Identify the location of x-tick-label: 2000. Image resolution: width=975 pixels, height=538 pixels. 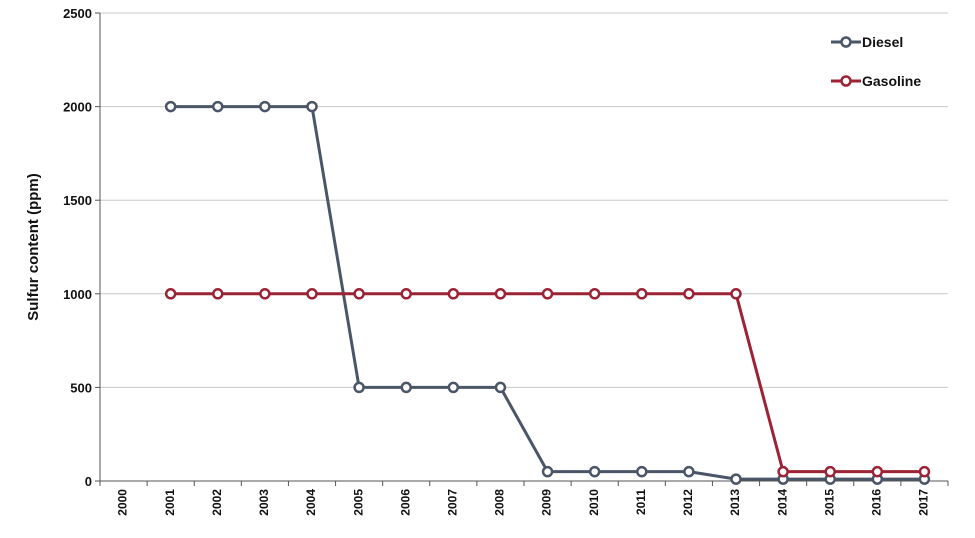
(123, 502).